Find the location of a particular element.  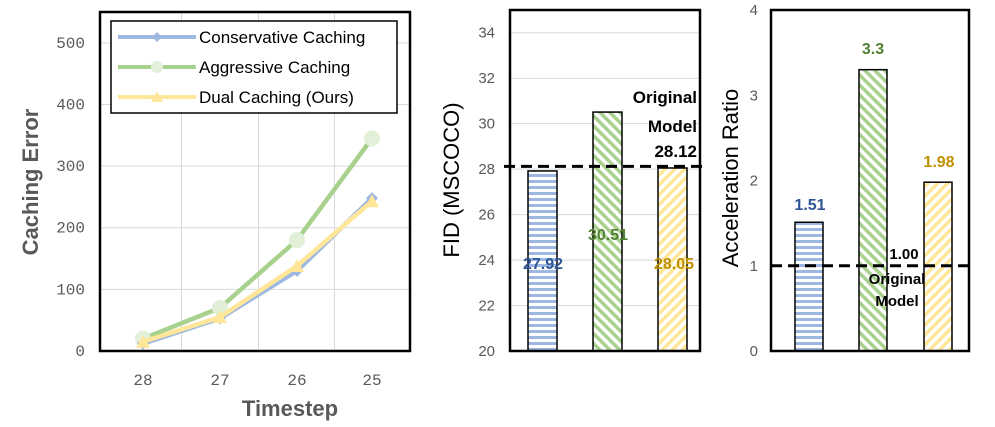

x-tick-label: 28 is located at coordinates (142, 381).